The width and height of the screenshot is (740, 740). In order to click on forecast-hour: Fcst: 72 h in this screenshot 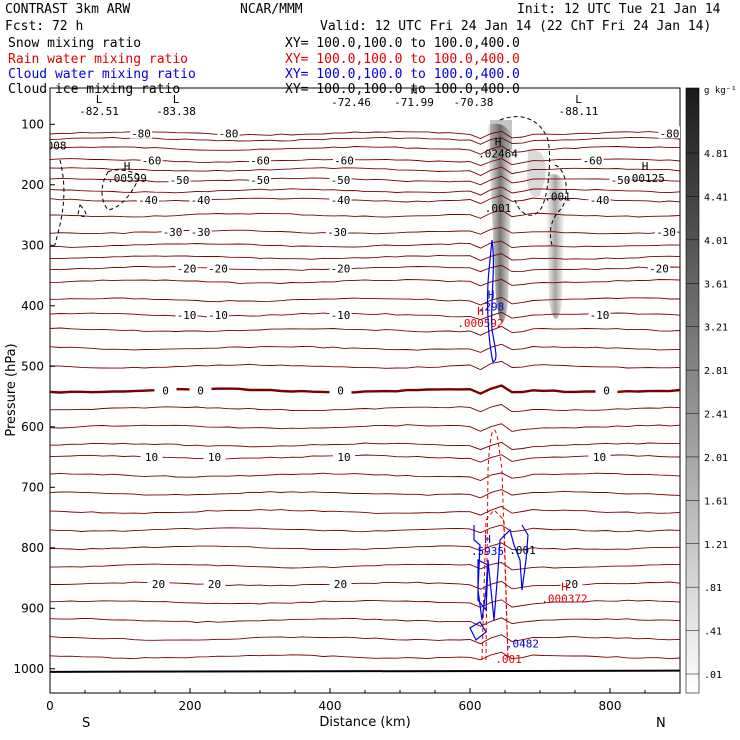, I will do `click(44, 26)`.